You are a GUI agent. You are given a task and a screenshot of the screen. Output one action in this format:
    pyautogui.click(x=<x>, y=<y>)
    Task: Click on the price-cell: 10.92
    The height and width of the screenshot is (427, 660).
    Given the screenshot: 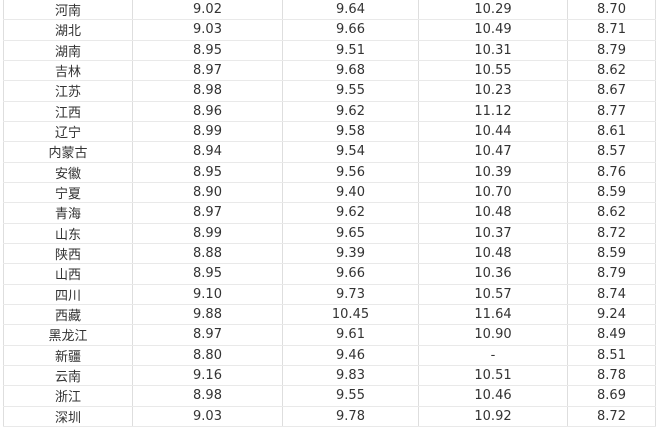 What is the action you would take?
    pyautogui.click(x=493, y=416)
    